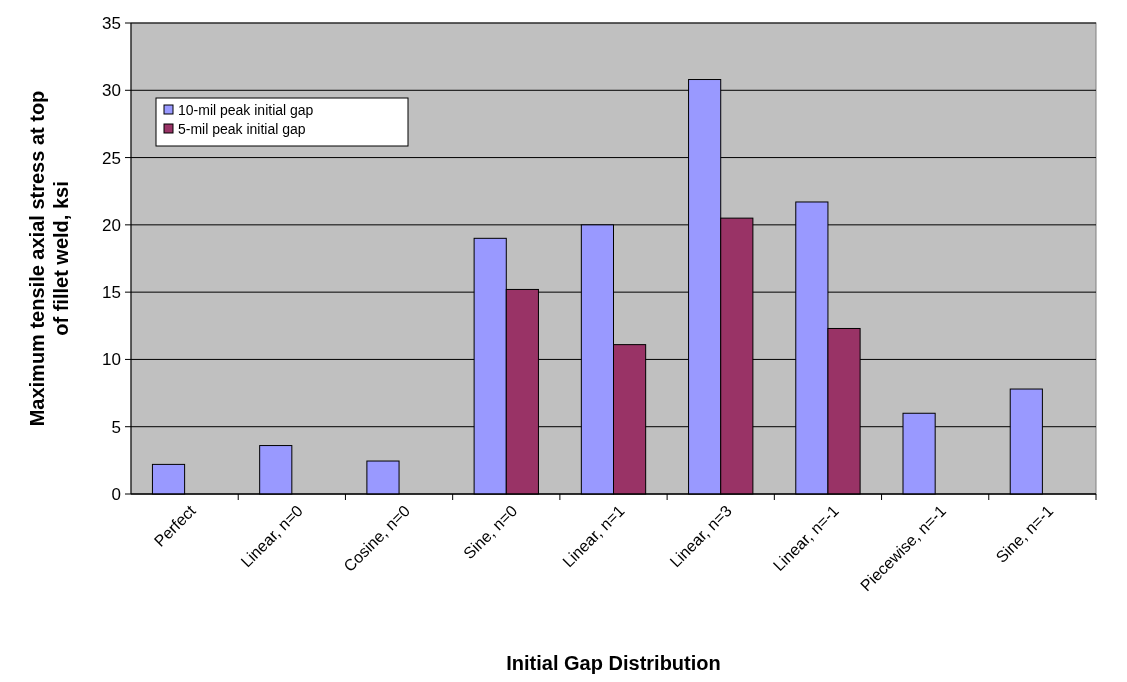 The width and height of the screenshot is (1127, 682). What do you see at coordinates (49, 258) in the screenshot?
I see `y-axis-title: Maximum tensile axial stress at top of fillet weld, ksi` at bounding box center [49, 258].